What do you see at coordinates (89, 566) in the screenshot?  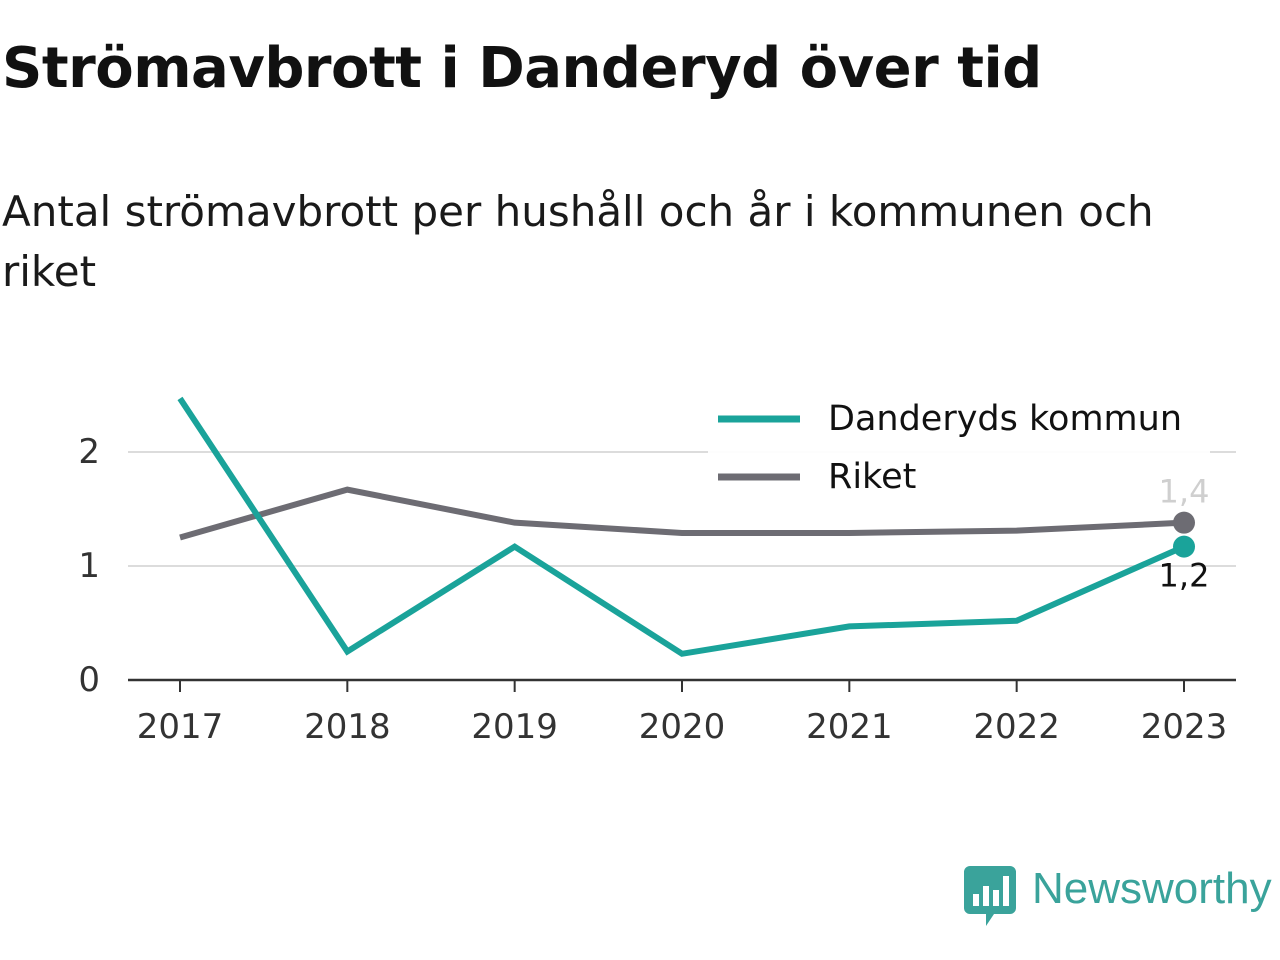 I see `y-tick-label: 1` at bounding box center [89, 566].